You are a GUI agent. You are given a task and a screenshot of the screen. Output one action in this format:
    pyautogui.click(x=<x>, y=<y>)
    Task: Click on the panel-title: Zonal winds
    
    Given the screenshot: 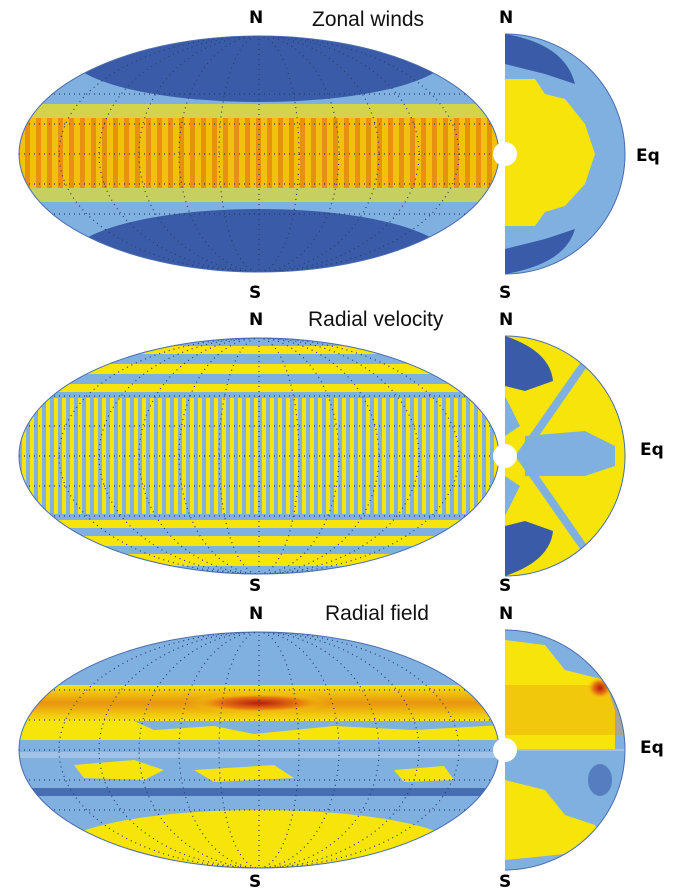 What is the action you would take?
    pyautogui.click(x=368, y=19)
    